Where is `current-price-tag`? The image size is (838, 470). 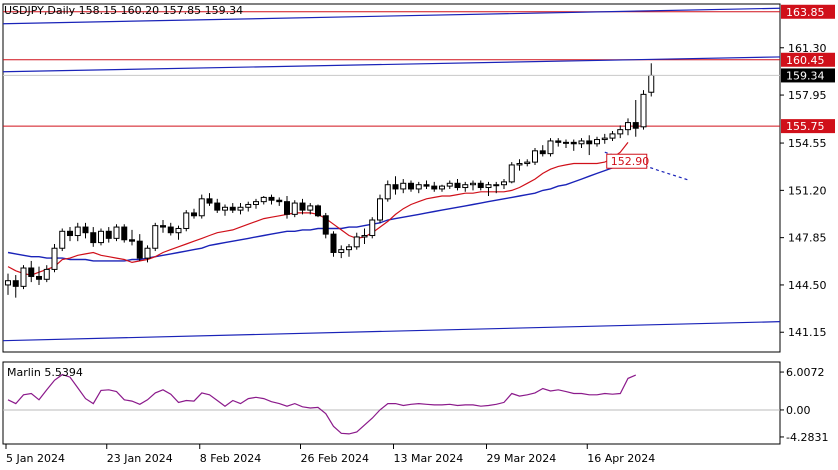
current-price-tag is located at coordinates (808, 75).